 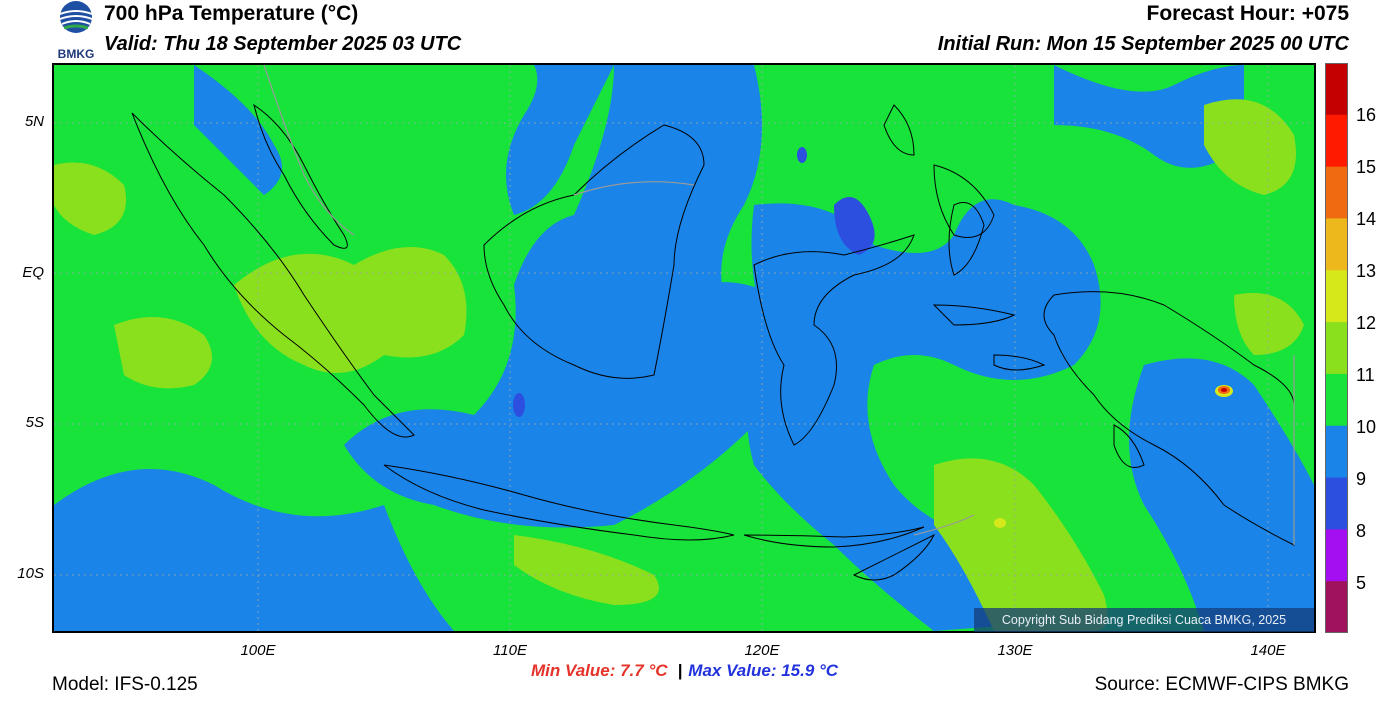 I want to click on colorbar-label-5: 5, so click(x=1361, y=583).